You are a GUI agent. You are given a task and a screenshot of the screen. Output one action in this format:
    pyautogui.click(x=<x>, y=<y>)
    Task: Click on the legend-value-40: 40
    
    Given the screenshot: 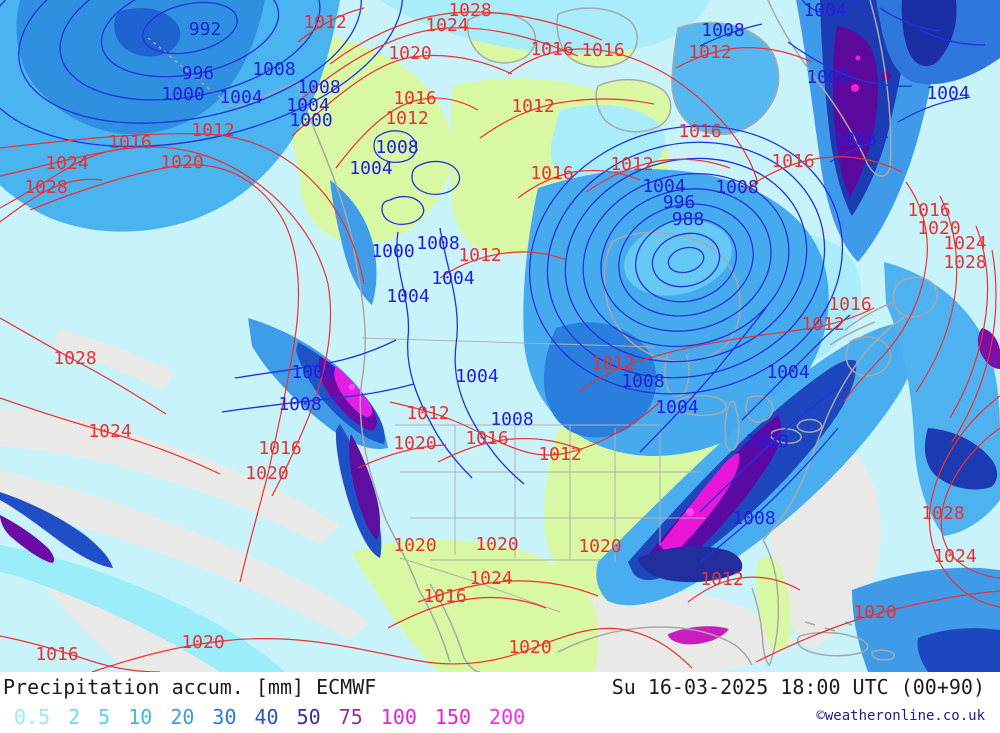 What is the action you would take?
    pyautogui.click(x=266, y=717)
    